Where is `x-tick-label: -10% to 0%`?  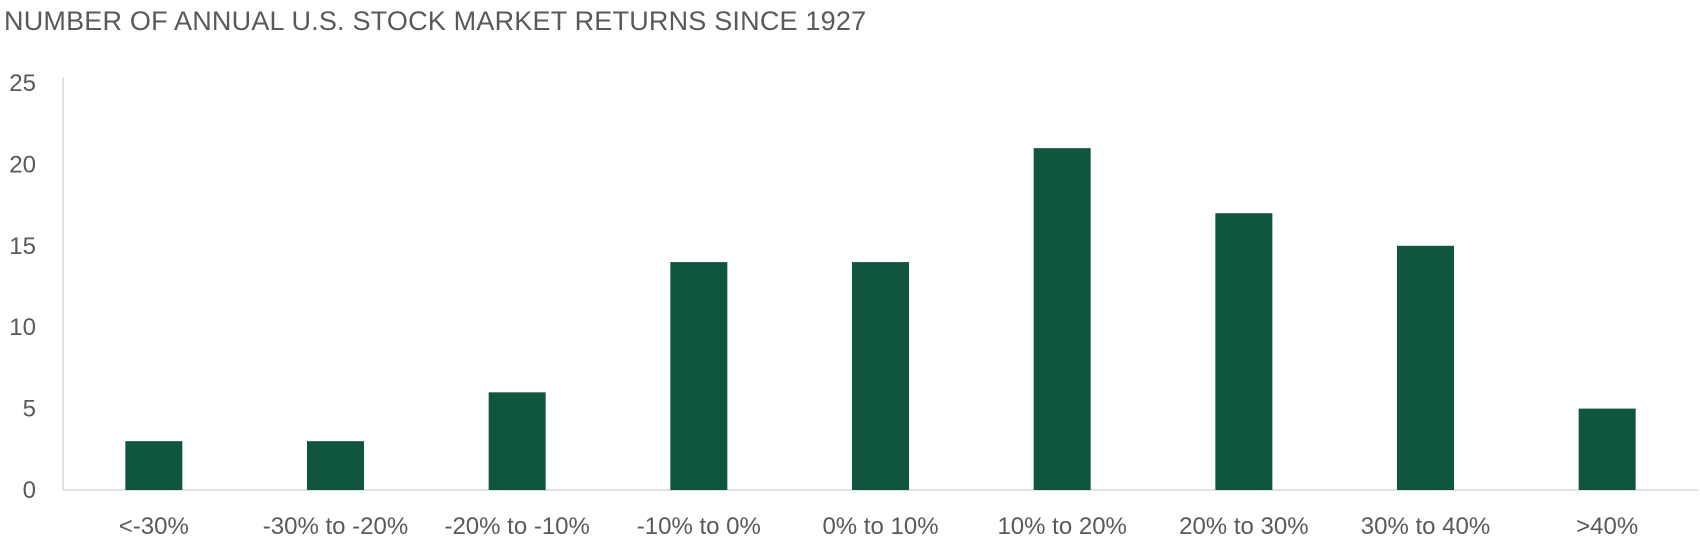
x-tick-label: -10% to 0% is located at coordinates (699, 526).